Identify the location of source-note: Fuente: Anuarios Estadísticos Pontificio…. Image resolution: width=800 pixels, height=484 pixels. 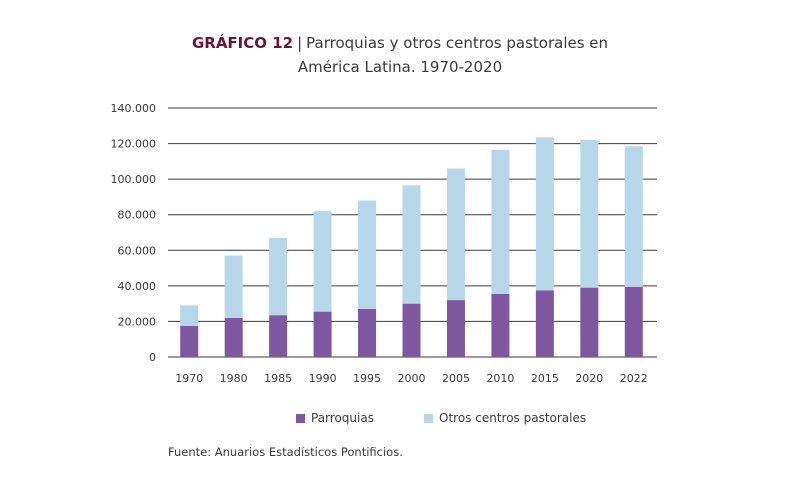
(285, 452).